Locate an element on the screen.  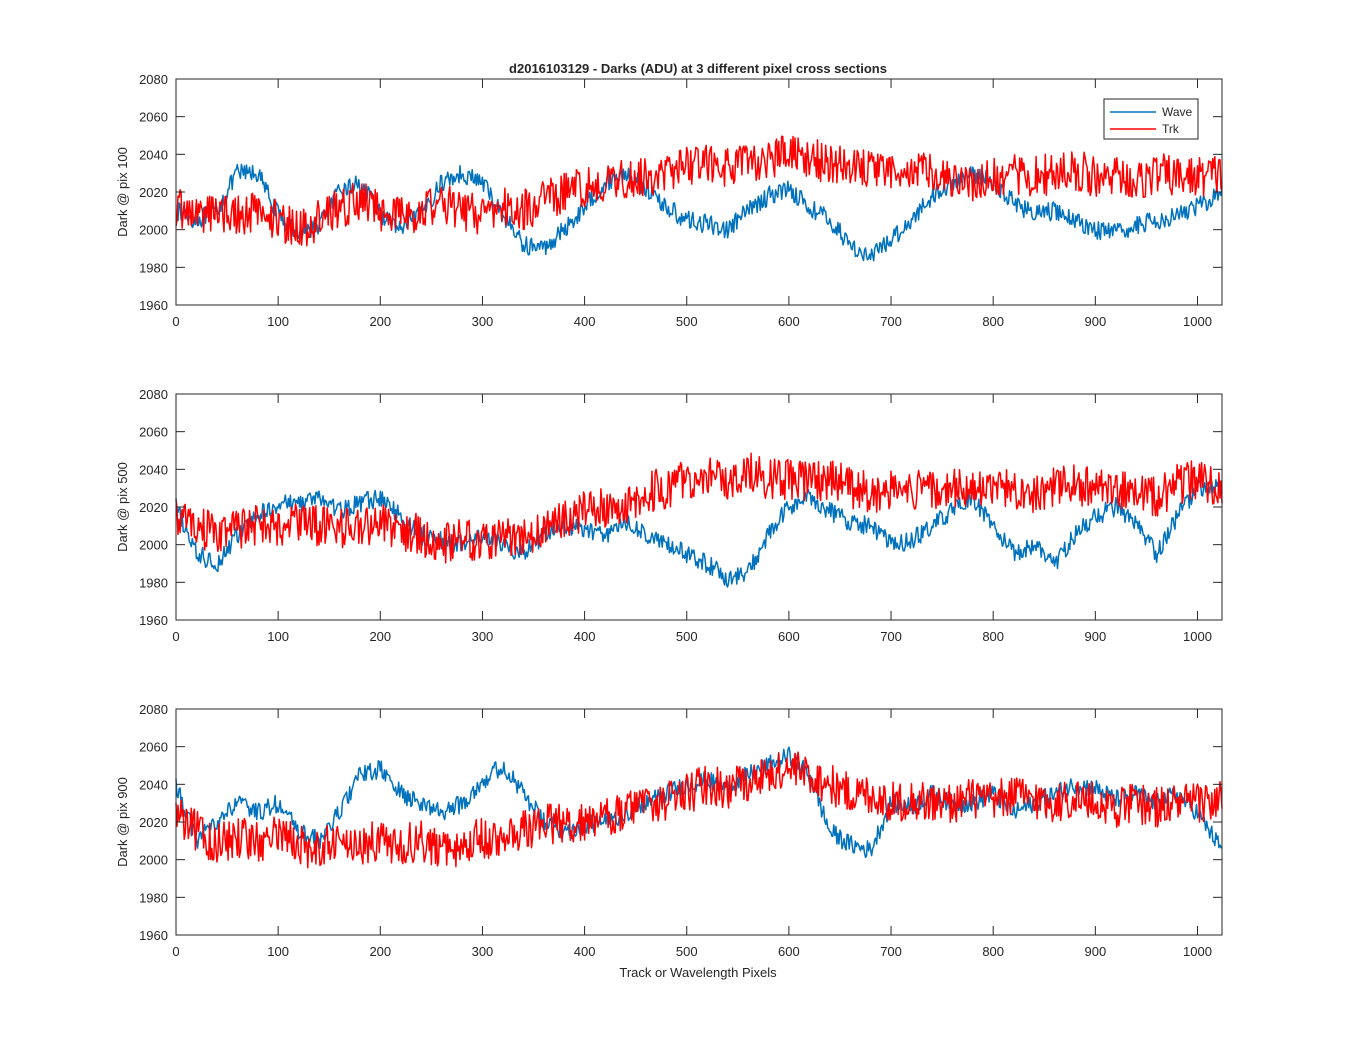
y-axis-label: Dark @ pix 100 is located at coordinates (122, 192).